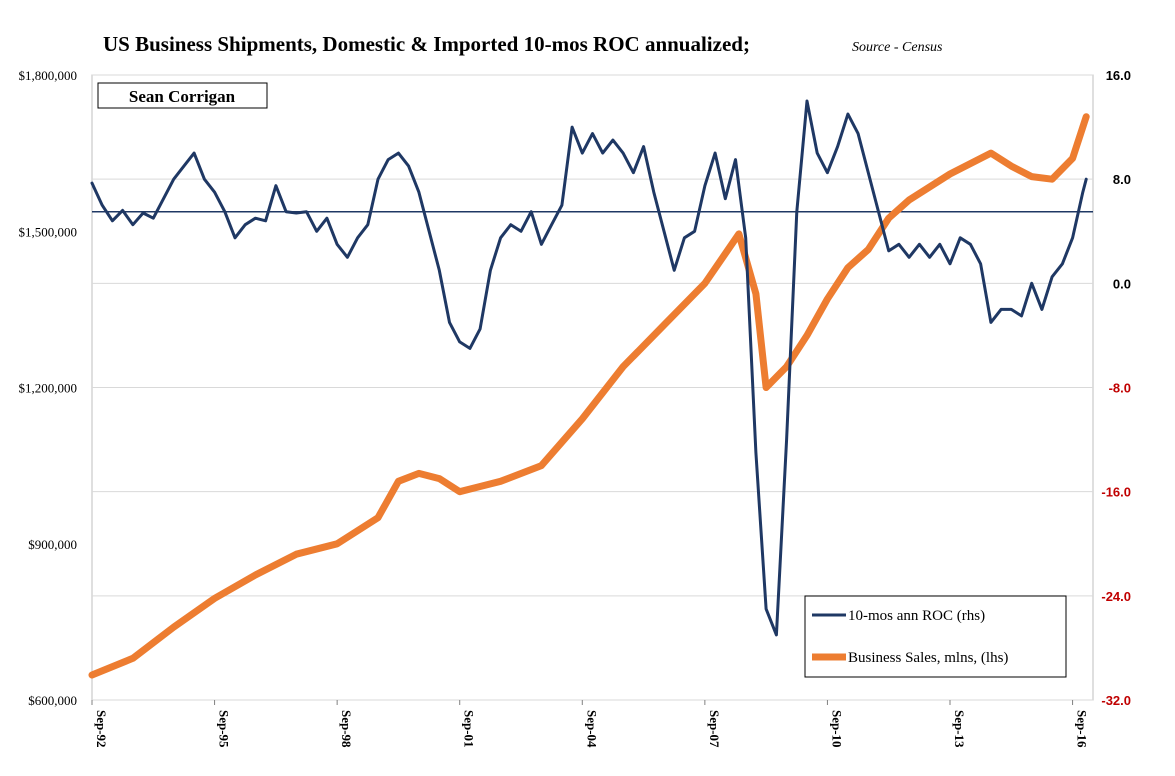 This screenshot has width=1175, height=776. I want to click on left-tick-label: $1,200,000, so click(48, 388).